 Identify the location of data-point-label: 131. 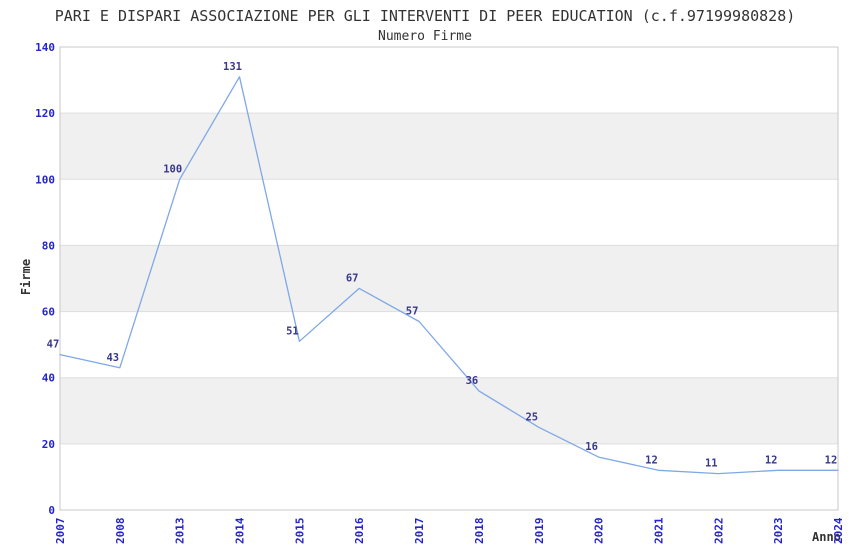
(232, 67).